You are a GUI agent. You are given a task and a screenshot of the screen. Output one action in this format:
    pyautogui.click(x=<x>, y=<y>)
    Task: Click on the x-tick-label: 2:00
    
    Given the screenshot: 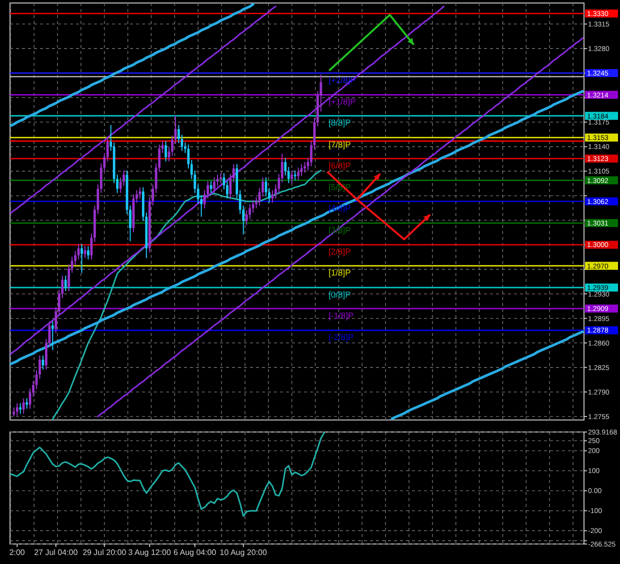 What is the action you would take?
    pyautogui.click(x=17, y=552)
    